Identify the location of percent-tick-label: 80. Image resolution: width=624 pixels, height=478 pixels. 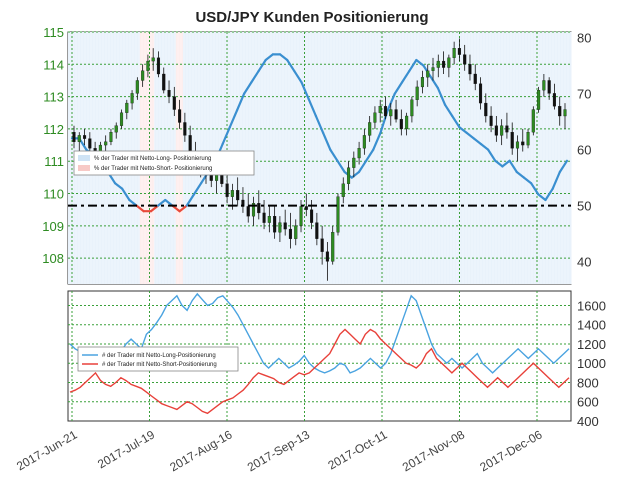
(584, 38).